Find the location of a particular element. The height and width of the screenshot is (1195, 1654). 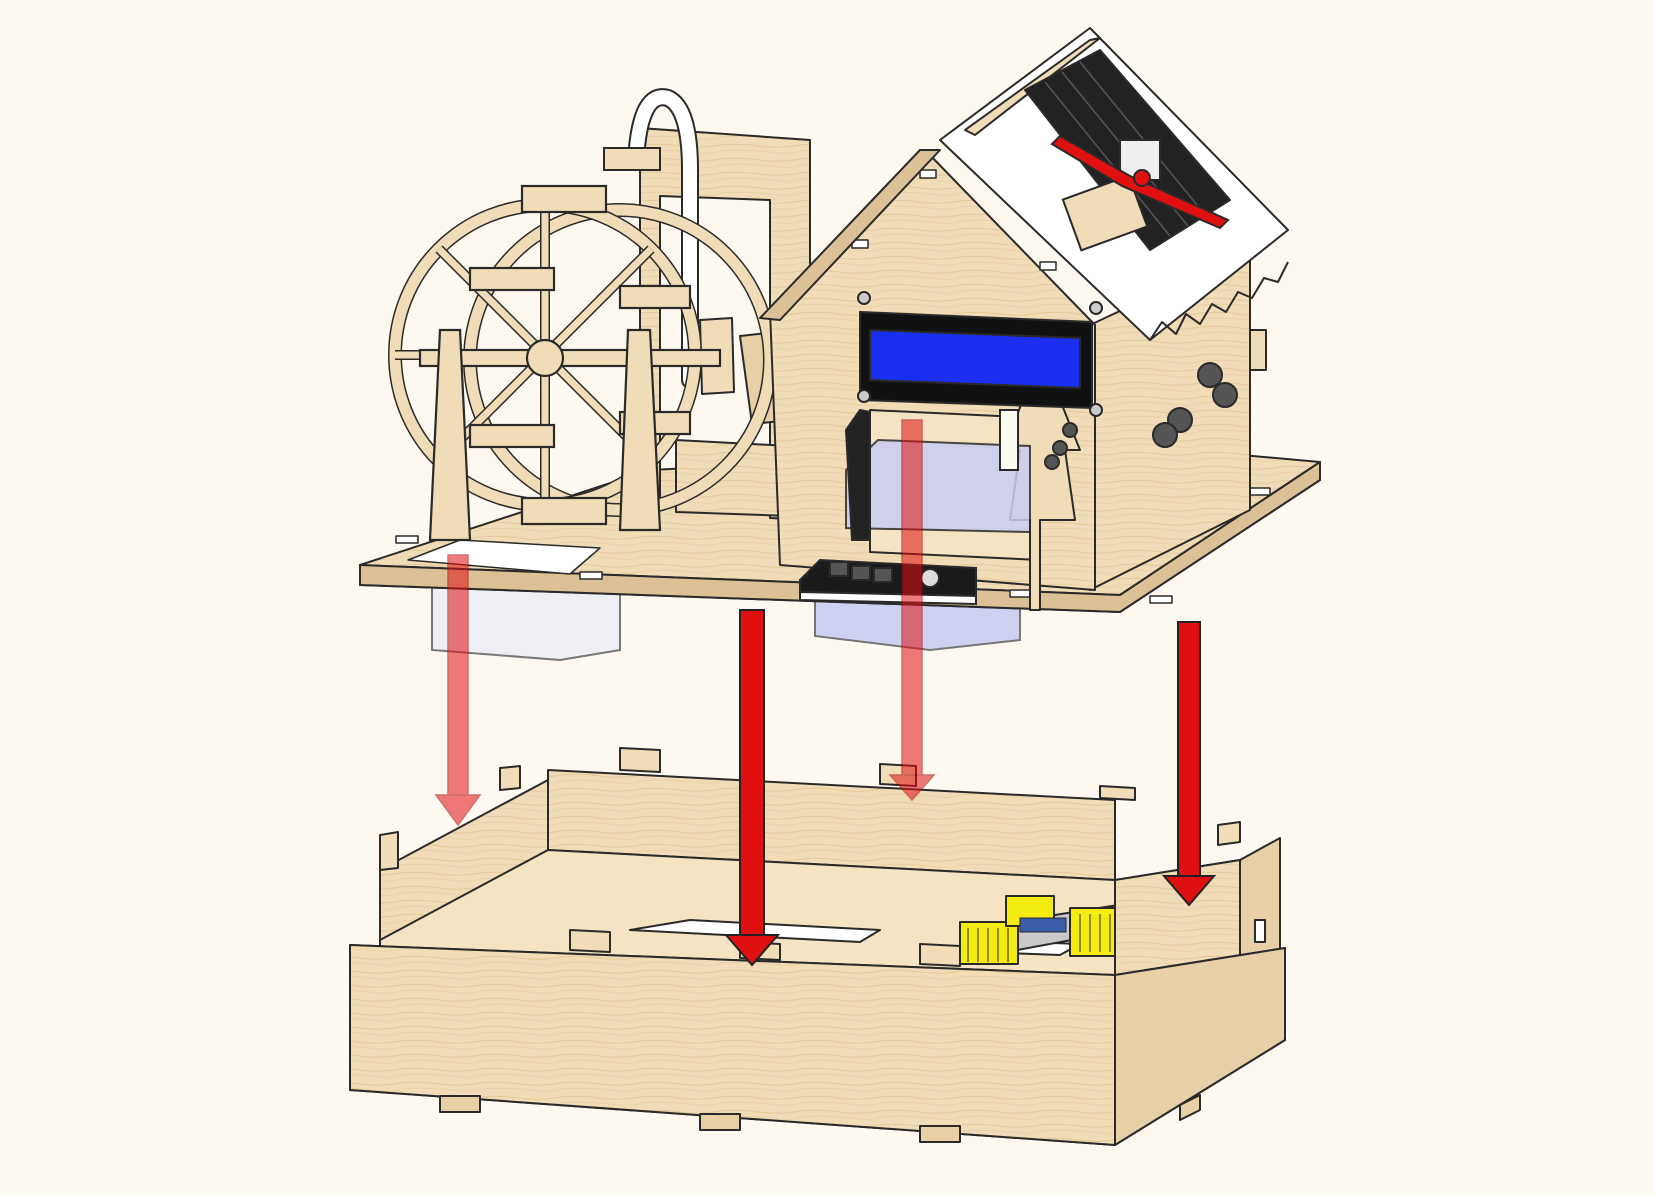

reservoir is located at coordinates (937, 474).